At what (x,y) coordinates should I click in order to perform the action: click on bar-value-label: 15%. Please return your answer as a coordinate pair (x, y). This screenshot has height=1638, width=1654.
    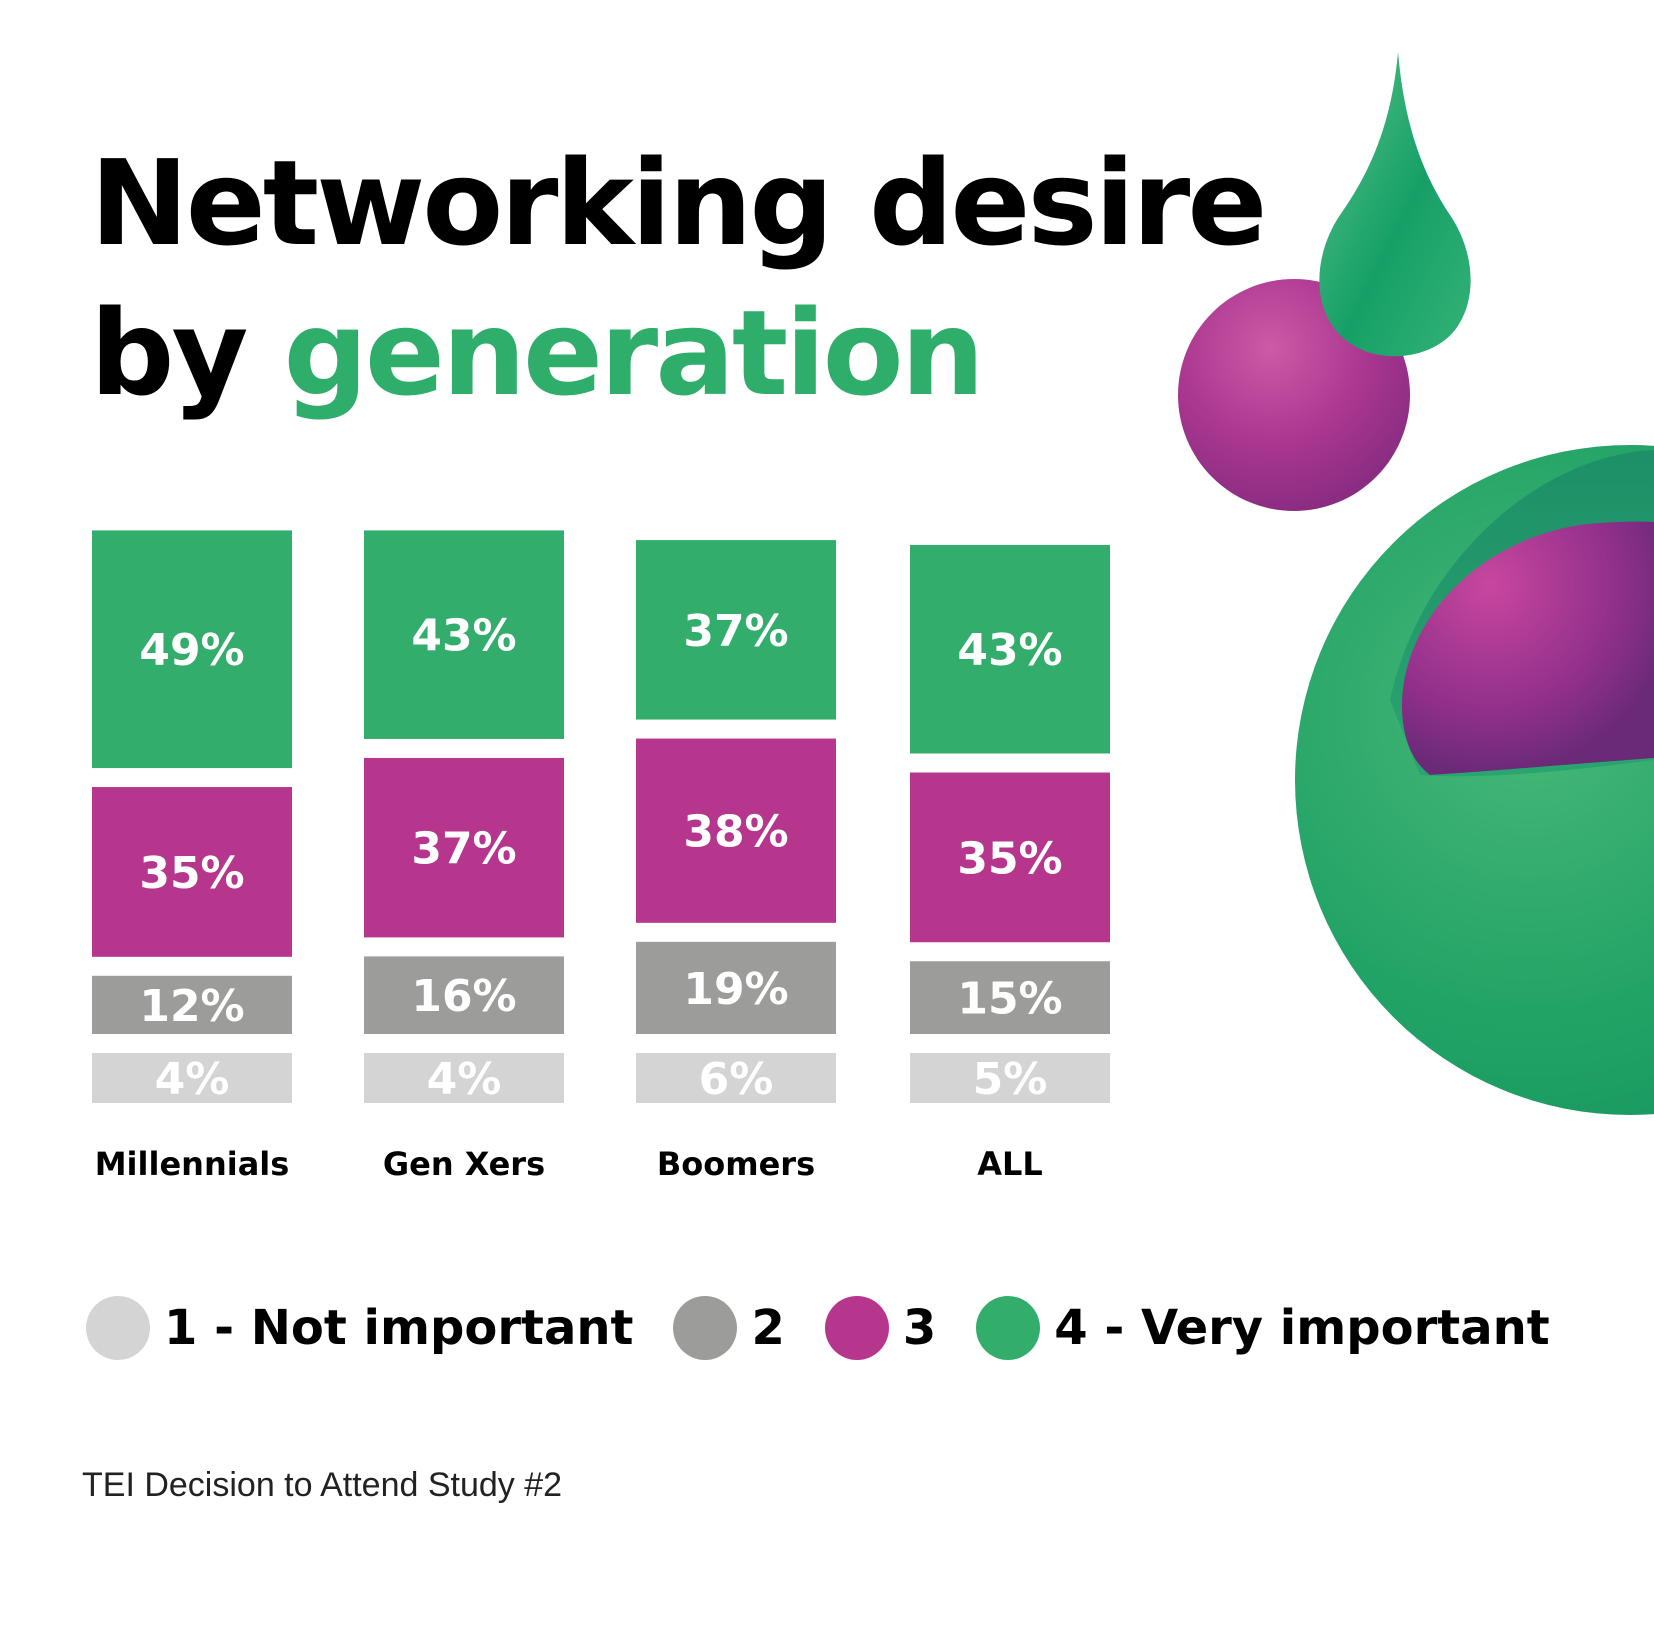
    Looking at the image, I should click on (1009, 999).